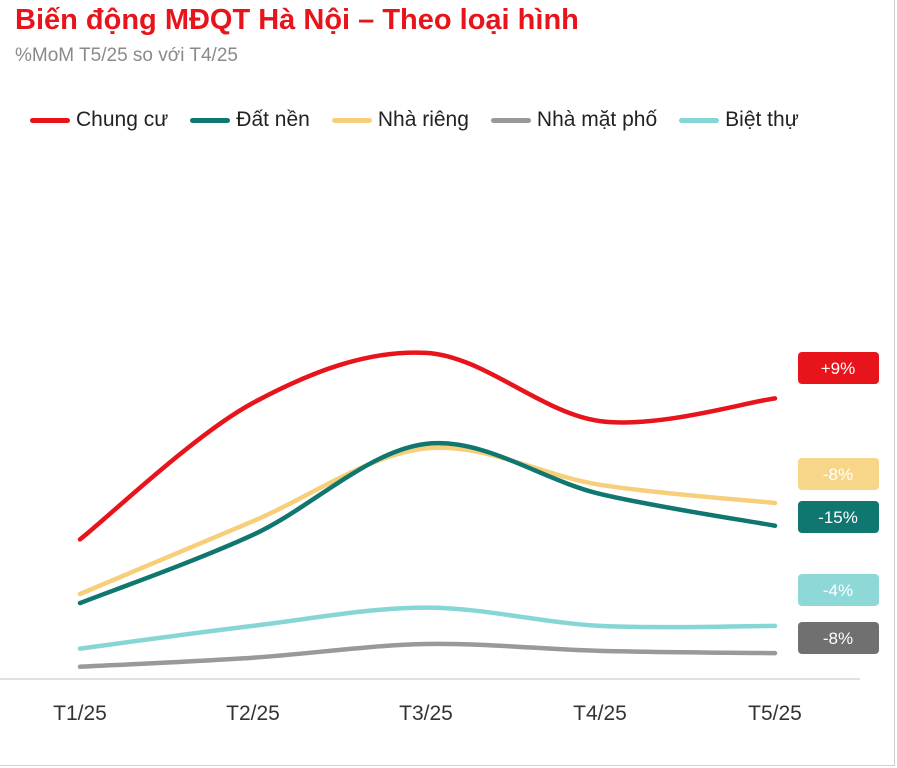 Image resolution: width=897 pixels, height=768 pixels. What do you see at coordinates (762, 119) in the screenshot?
I see `legend-label-biet-thu: Biệt thự` at bounding box center [762, 119].